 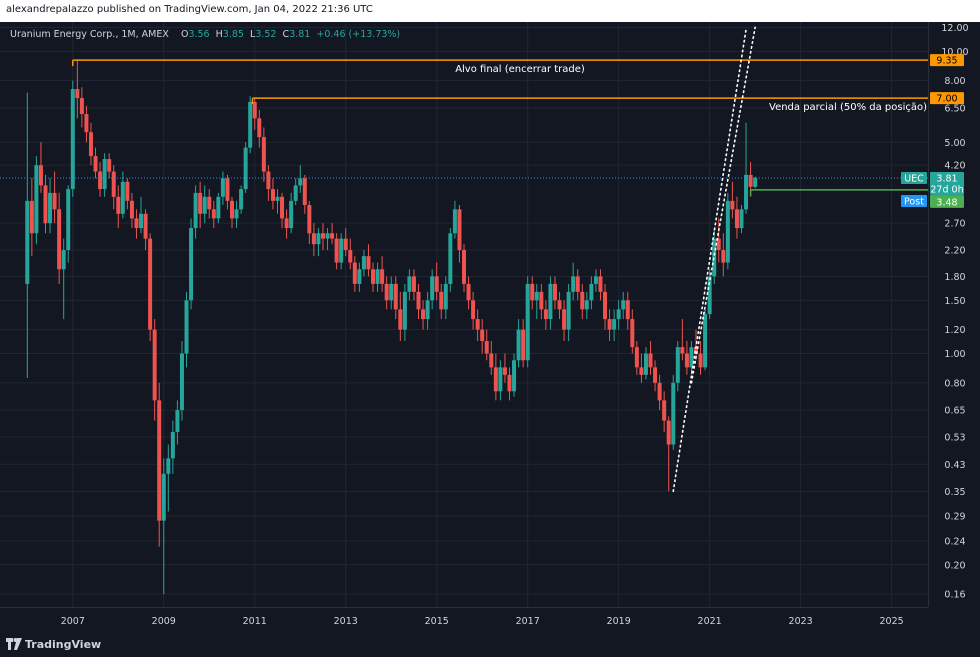 I want to click on tradingview-brand: TradingView, so click(x=63, y=644).